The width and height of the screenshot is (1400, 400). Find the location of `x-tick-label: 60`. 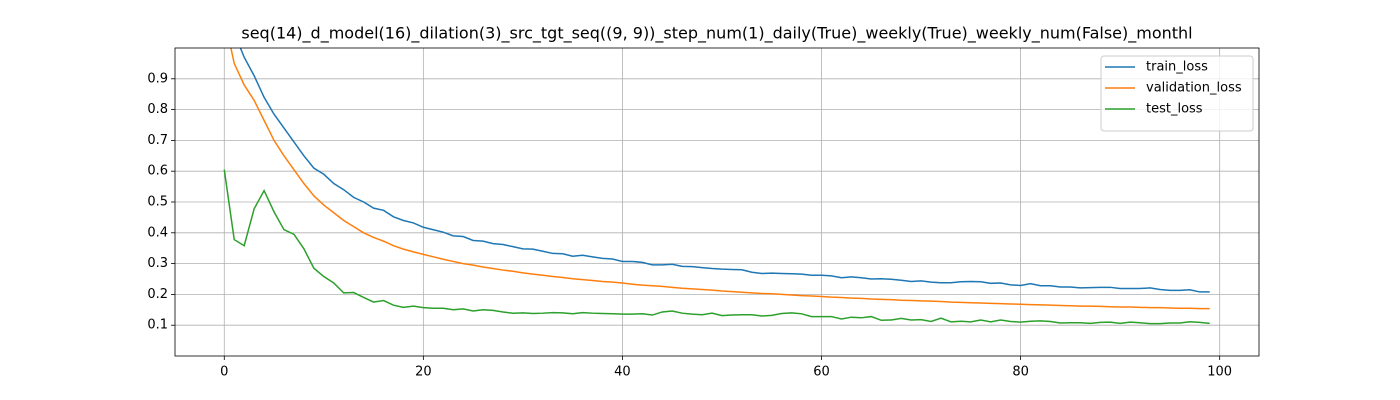

x-tick-label: 60 is located at coordinates (821, 372).